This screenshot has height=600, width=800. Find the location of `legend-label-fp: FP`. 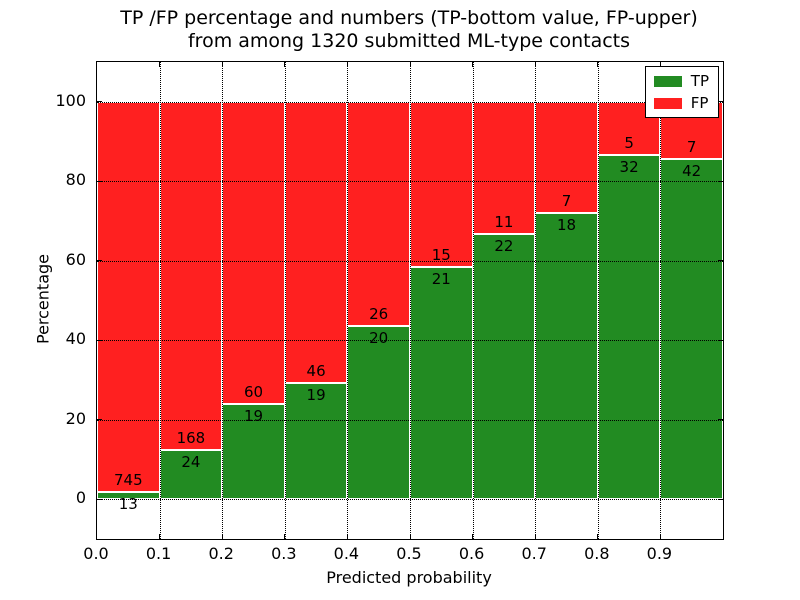

legend-label-fp: FP is located at coordinates (699, 103).